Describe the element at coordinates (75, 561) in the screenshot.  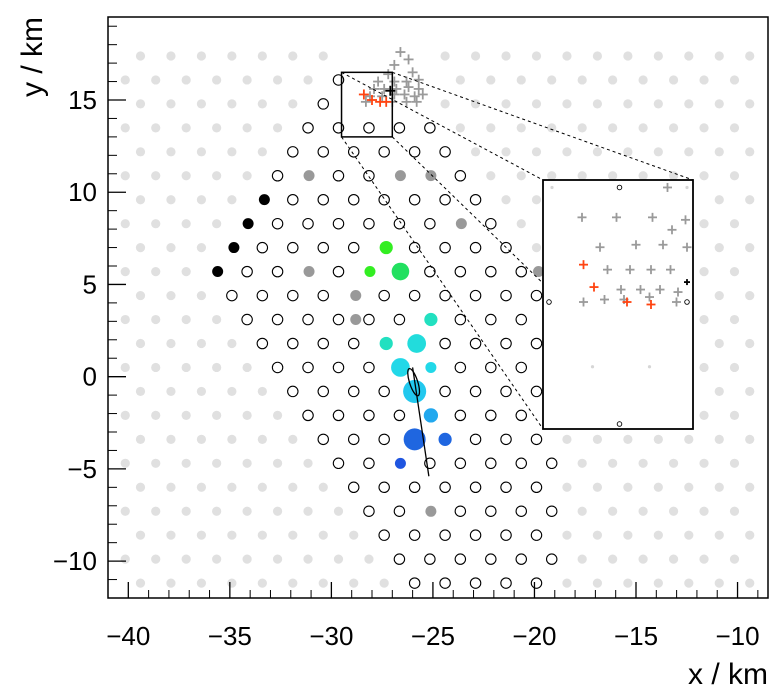
I see `y-tick-label: −10` at that location.